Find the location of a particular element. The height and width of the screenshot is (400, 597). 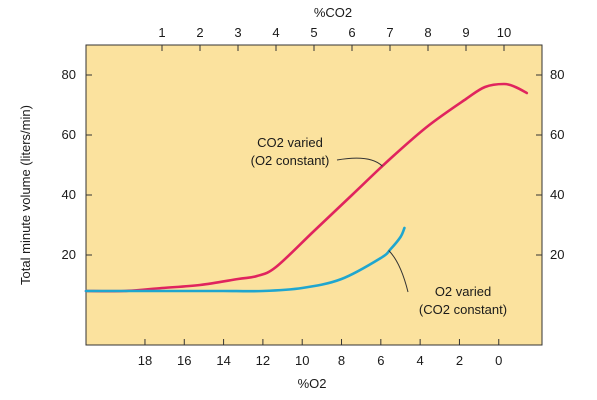

bottom-x-tick-label: 6 is located at coordinates (380, 360).